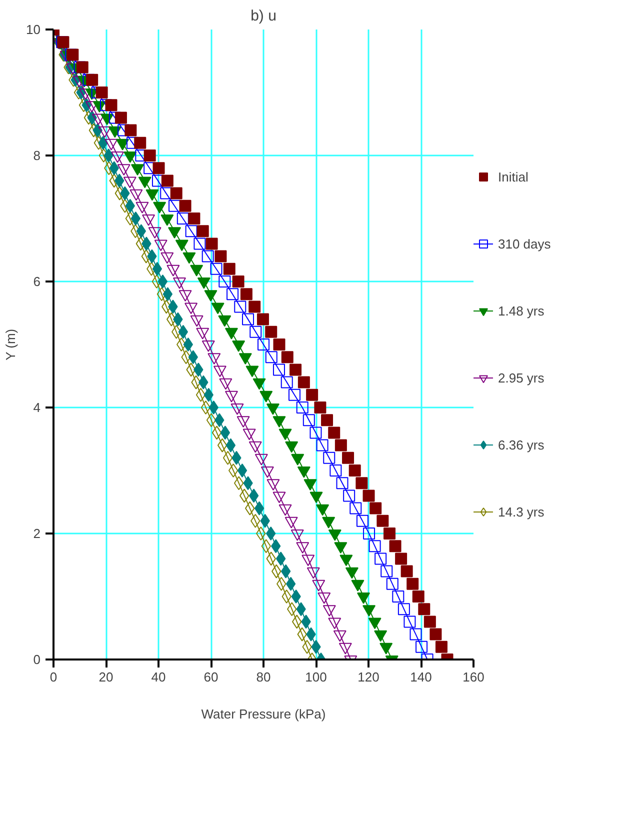  I want to click on y-tick-label: 6, so click(37, 281).